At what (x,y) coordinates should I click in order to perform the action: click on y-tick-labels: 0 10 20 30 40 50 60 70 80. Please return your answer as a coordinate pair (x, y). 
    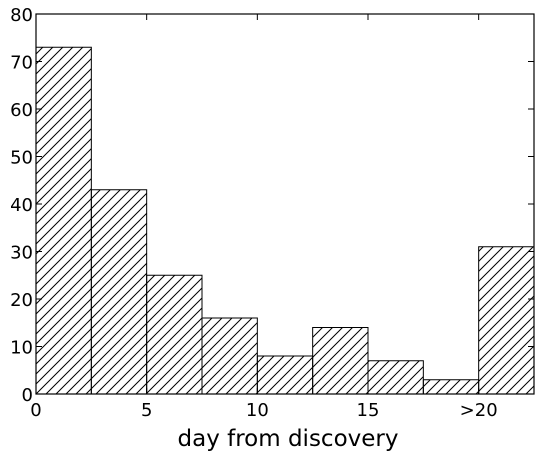
    Looking at the image, I should click on (21, 205).